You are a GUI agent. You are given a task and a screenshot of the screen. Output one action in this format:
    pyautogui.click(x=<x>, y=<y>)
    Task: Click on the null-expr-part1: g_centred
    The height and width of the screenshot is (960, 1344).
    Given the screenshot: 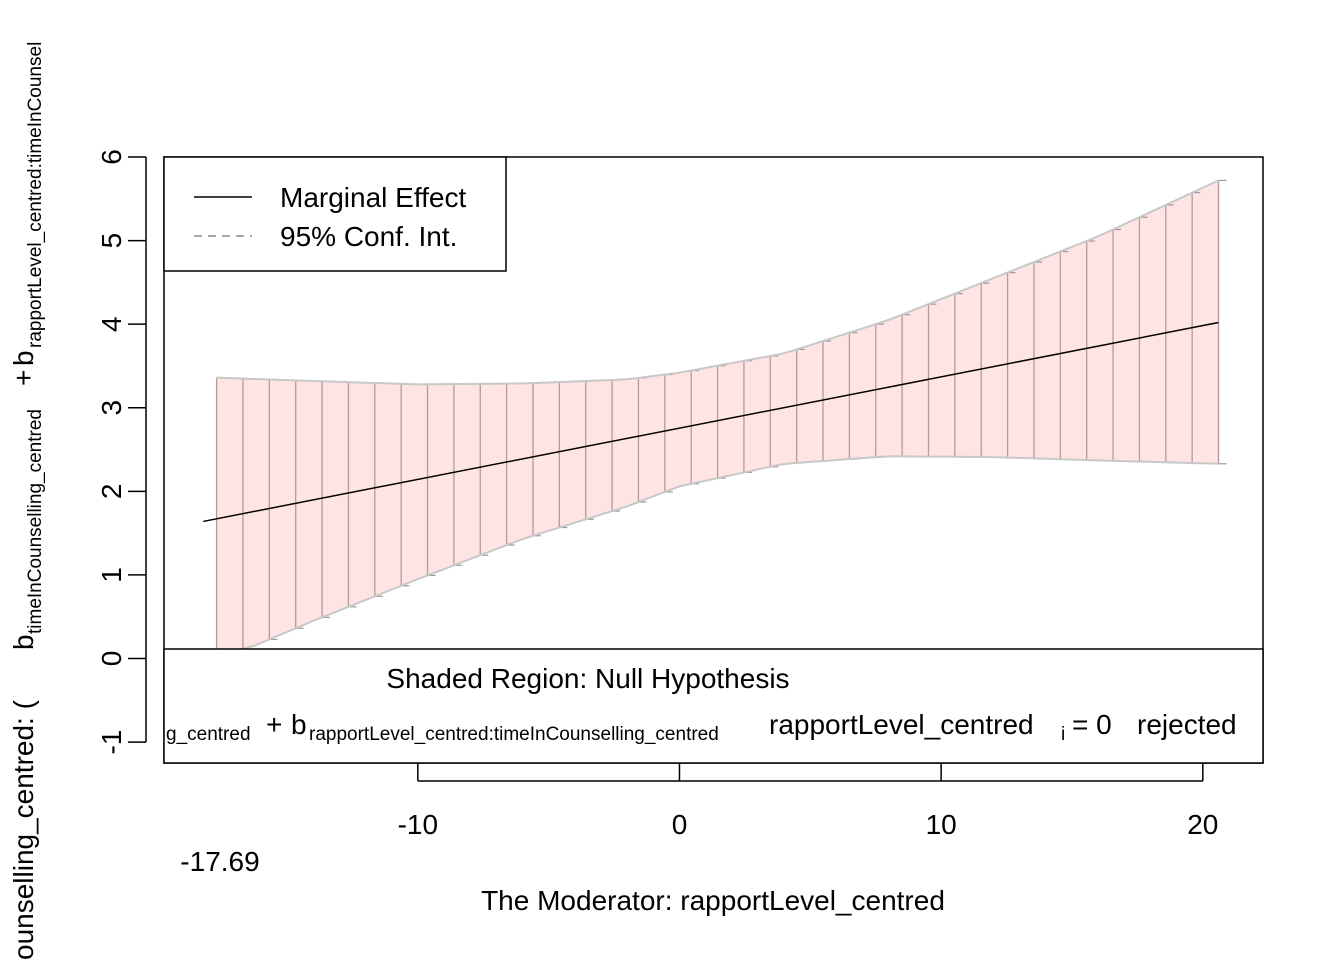 What is the action you would take?
    pyautogui.click(x=208, y=734)
    